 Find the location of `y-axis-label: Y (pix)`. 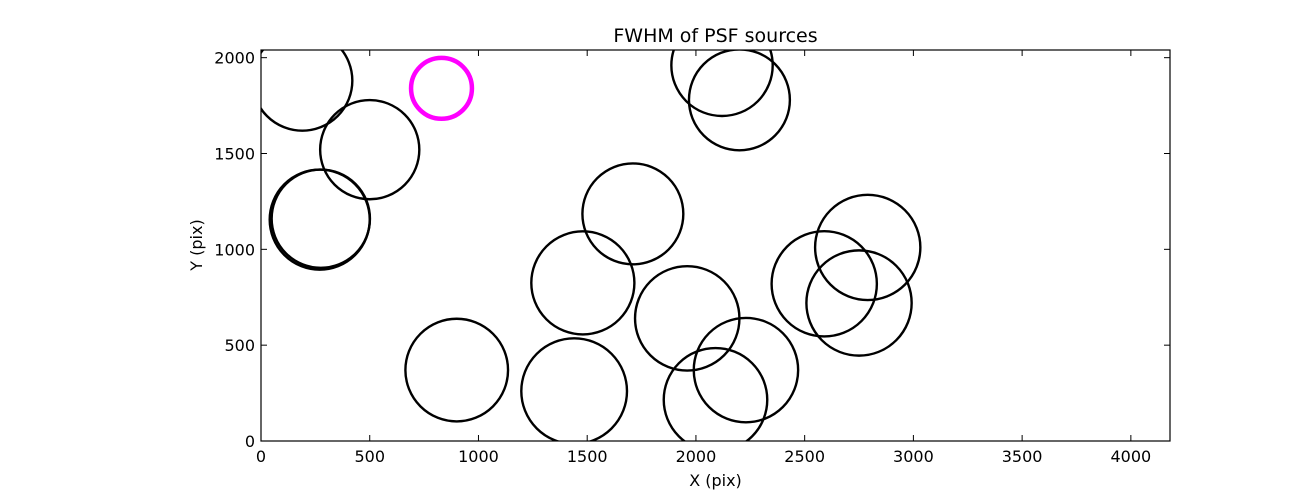

y-axis-label: Y (pix) is located at coordinates (196, 245).